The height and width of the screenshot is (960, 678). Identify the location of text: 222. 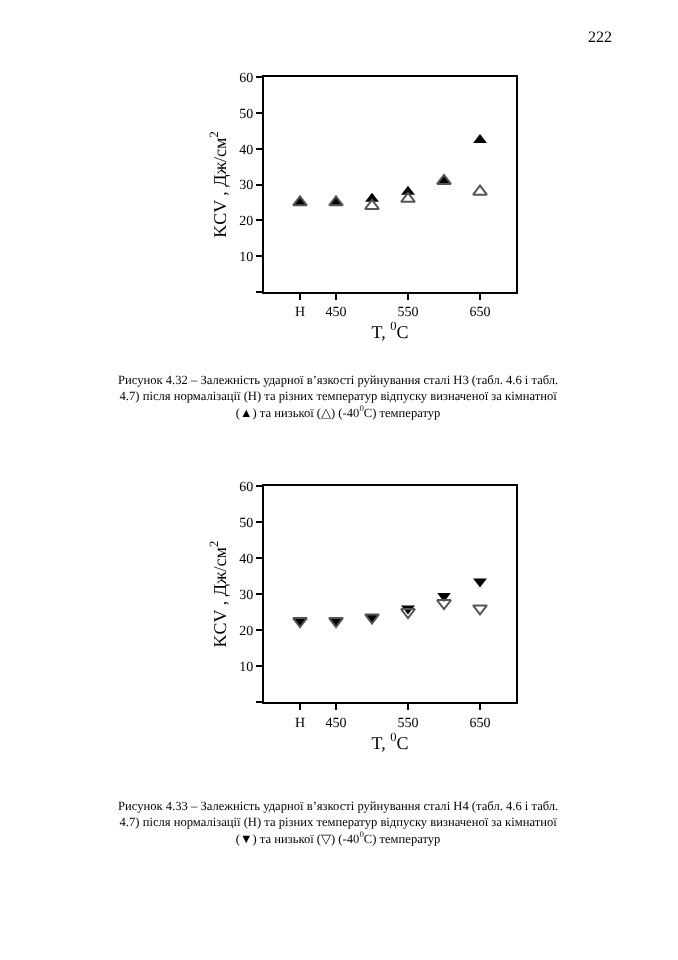
(600, 37).